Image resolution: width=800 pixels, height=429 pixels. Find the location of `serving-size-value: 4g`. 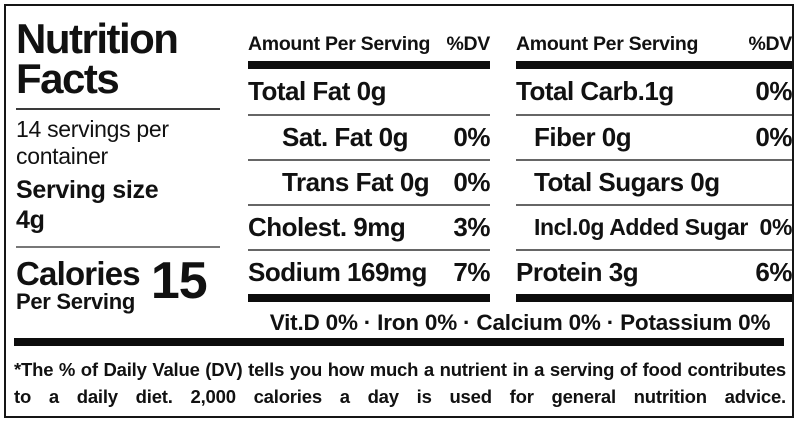

serving-size-value: 4g is located at coordinates (30, 220).